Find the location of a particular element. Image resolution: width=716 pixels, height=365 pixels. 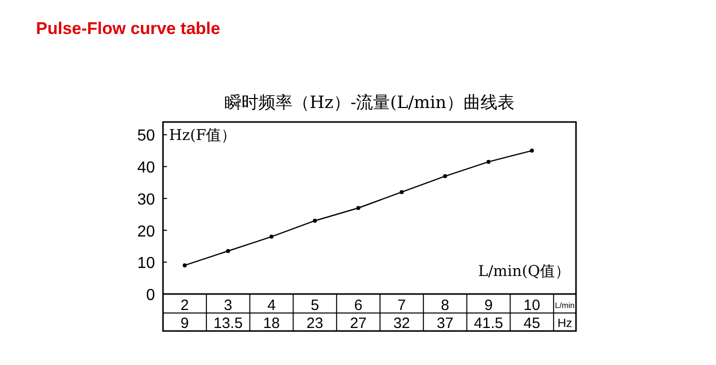

x-tick-label: 8 is located at coordinates (445, 305).